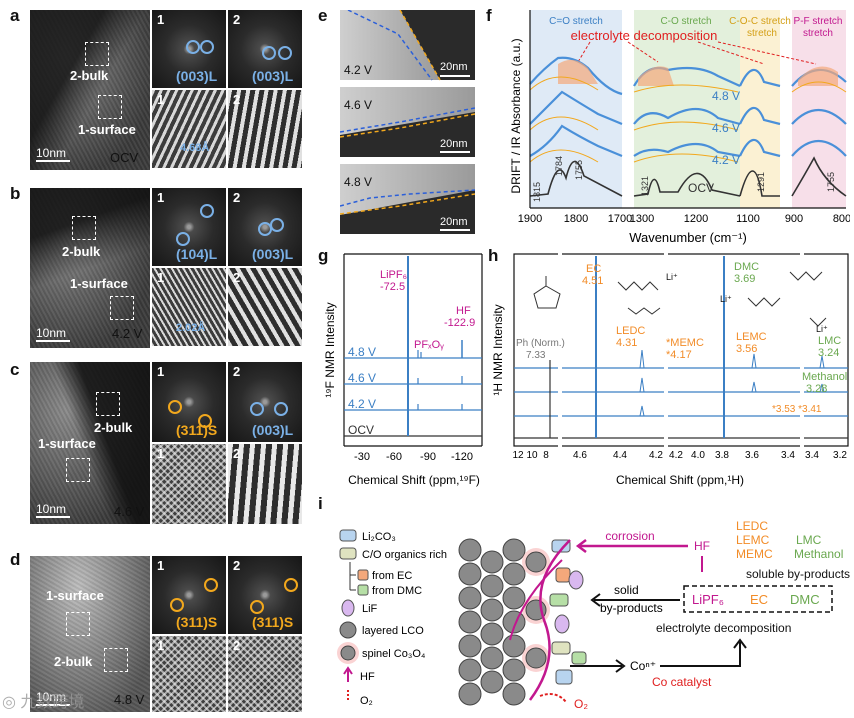  I want to click on f-trace-46: 4.6 V, so click(726, 128).